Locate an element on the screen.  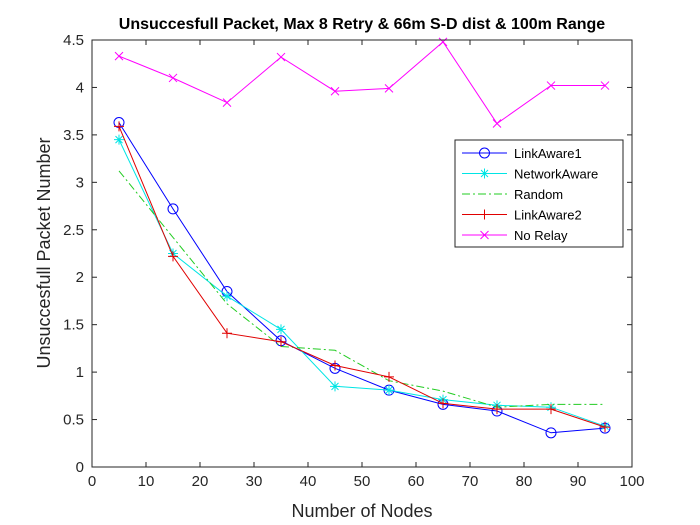
x-tick-label: 0 is located at coordinates (92, 481).